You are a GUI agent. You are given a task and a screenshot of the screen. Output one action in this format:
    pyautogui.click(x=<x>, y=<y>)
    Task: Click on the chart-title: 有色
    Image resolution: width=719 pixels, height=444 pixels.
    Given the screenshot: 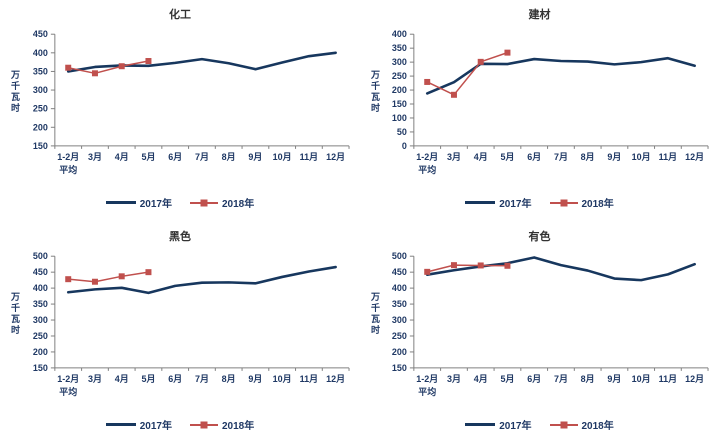 What is the action you would take?
    pyautogui.click(x=539, y=237)
    